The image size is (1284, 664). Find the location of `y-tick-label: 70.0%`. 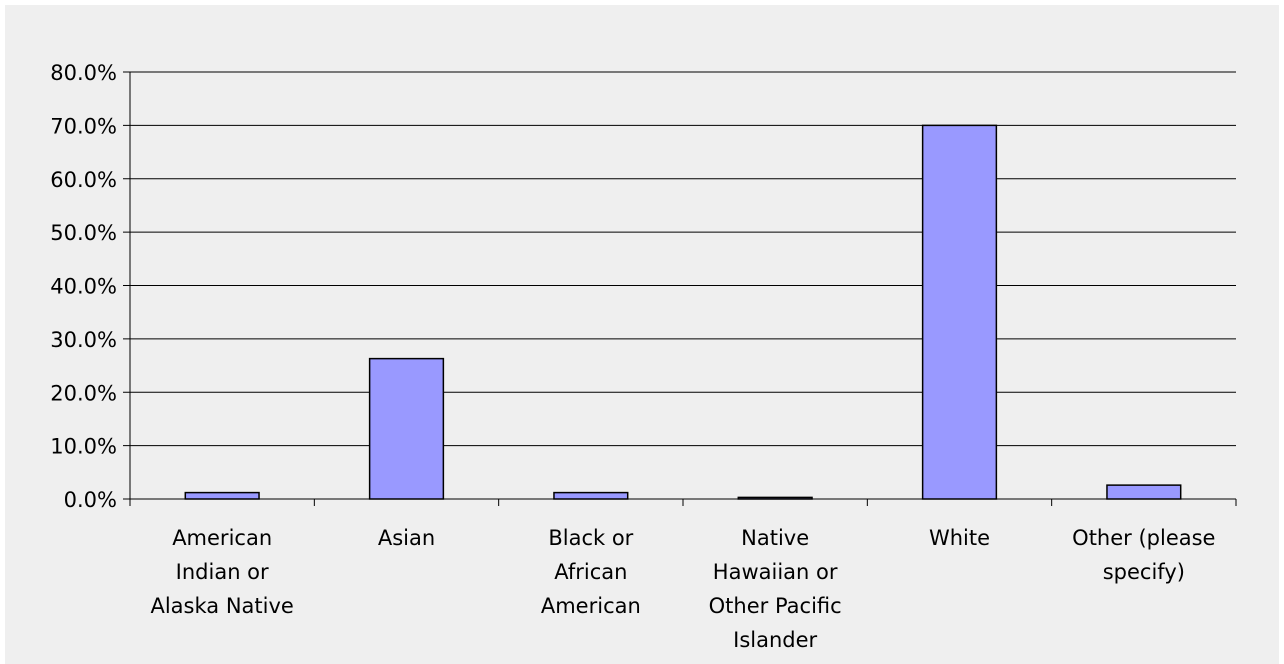

y-tick-label: 70.0% is located at coordinates (83, 126).